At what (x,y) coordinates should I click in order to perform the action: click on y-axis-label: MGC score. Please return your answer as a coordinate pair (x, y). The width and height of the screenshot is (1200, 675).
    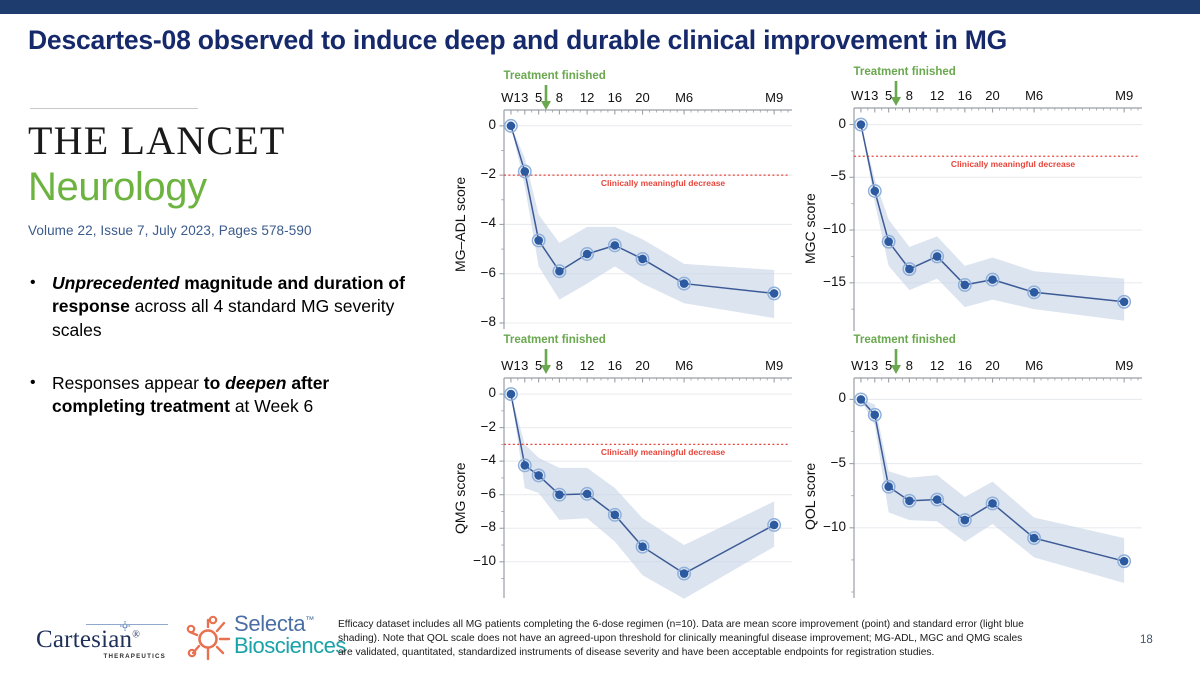
    Looking at the image, I should click on (810, 228).